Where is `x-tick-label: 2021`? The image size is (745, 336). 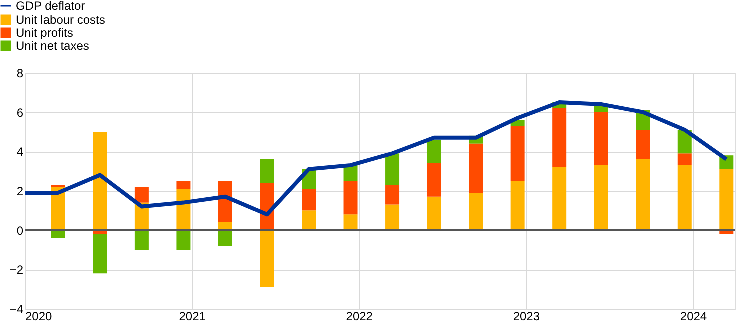
x-tick-label: 2021 is located at coordinates (192, 317).